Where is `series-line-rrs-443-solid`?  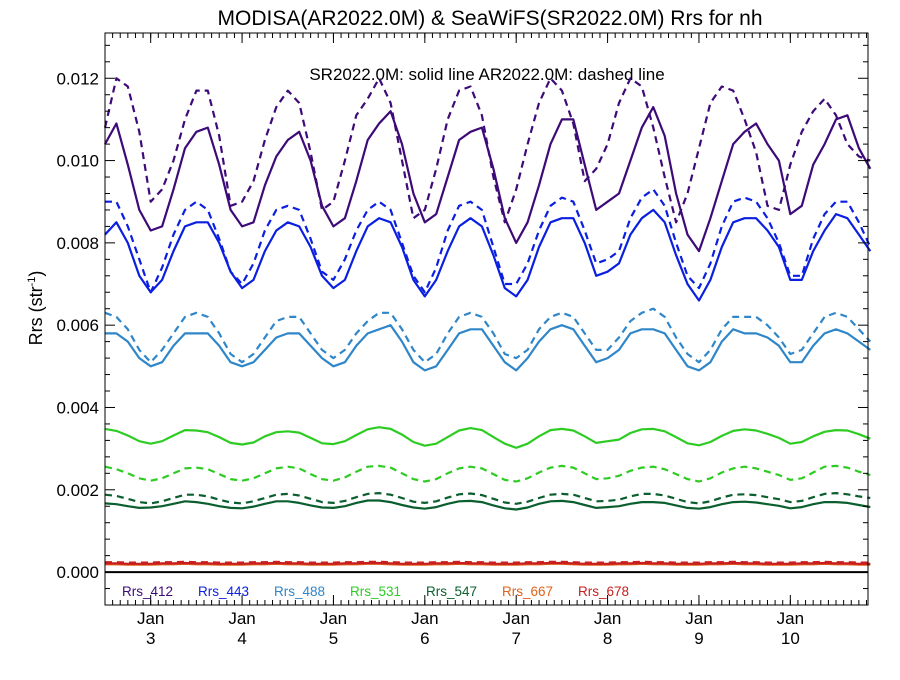 series-line-rrs-443-solid is located at coordinates (488, 255).